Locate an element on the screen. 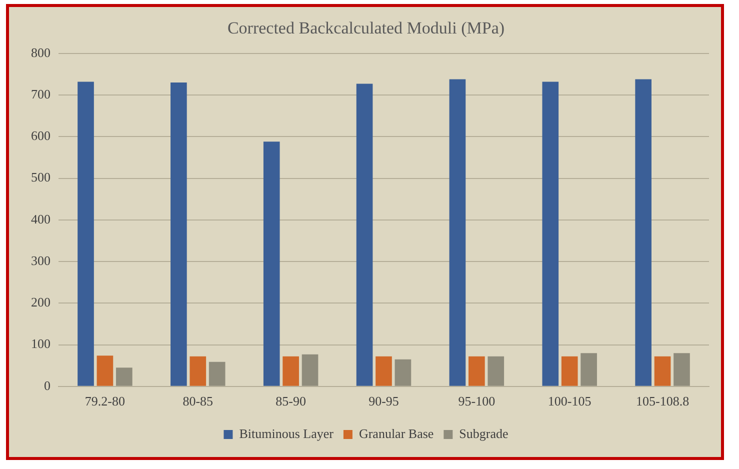 The height and width of the screenshot is (469, 739). y-tick-label: 300 is located at coordinates (40, 260).